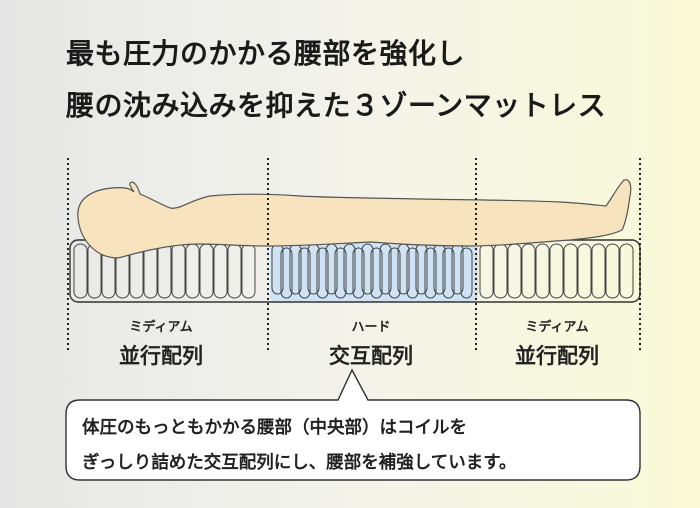 The width and height of the screenshot is (700, 508). I want to click on zone-3-arrangement: 並行配列, so click(557, 356).